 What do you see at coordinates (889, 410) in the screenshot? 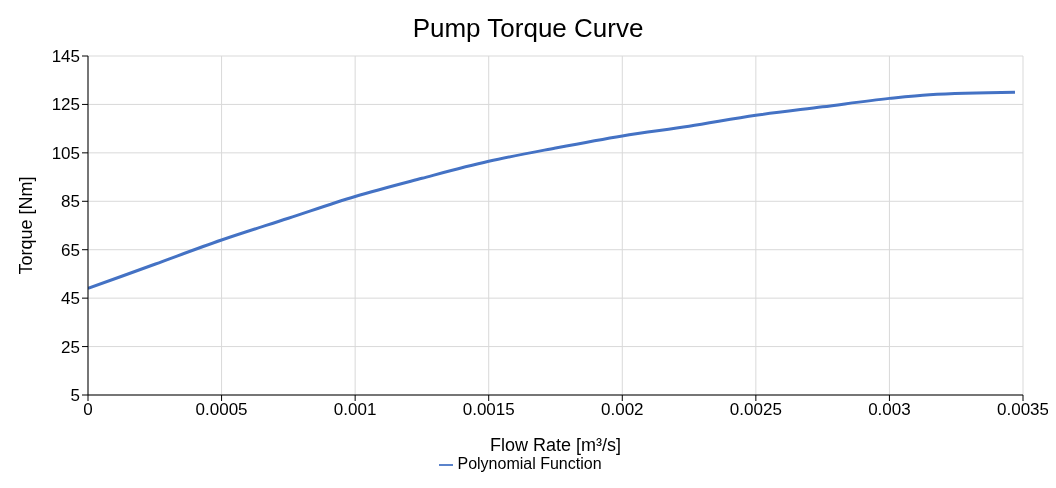
I see `x-tick-label: 0.003` at bounding box center [889, 410].